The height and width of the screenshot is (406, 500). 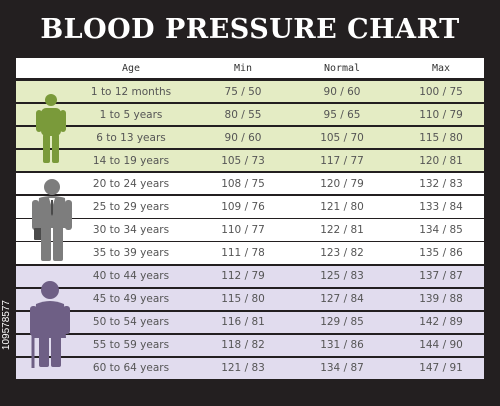 I want to click on table-row: 55 to 59 years 118 / 82 131 / 86 144 / 90, so click(x=250, y=345).